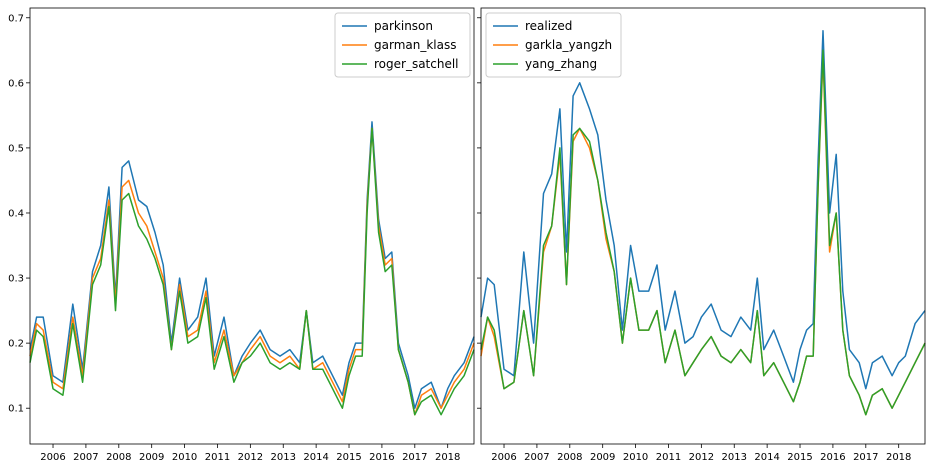 The height and width of the screenshot is (469, 933). I want to click on legend: parkinson garman_klass roger_satchell, so click(402, 45).